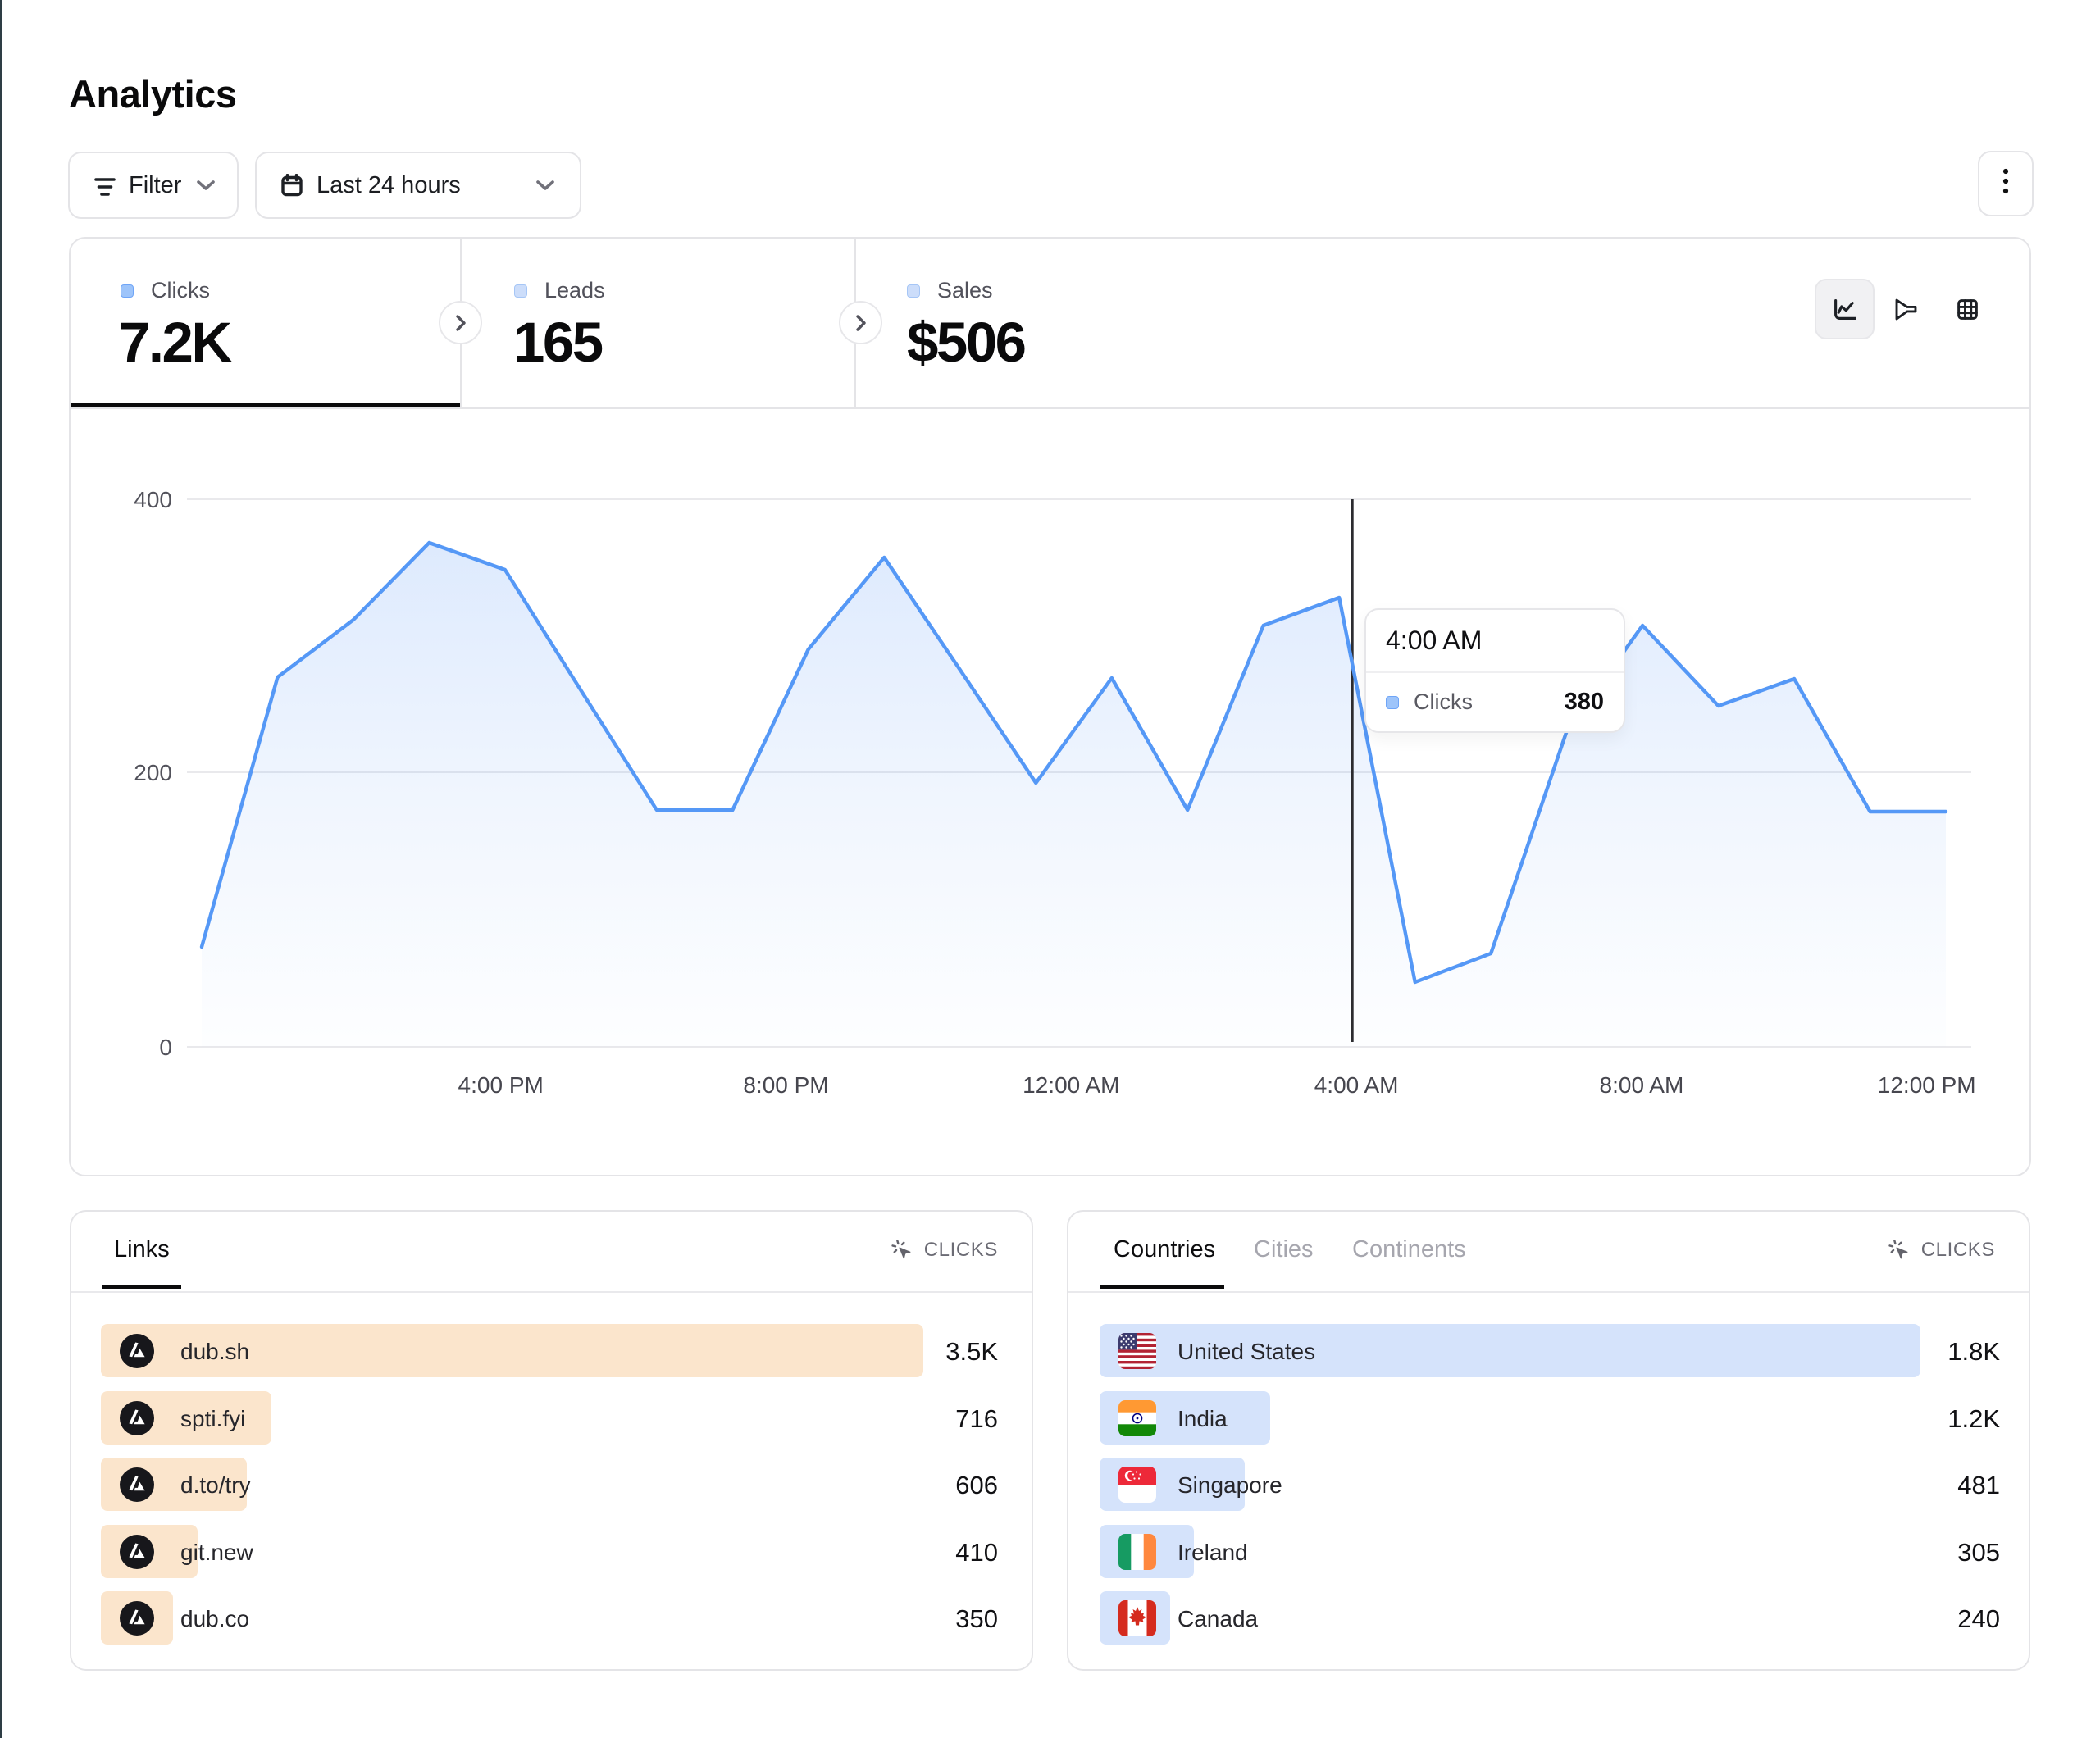  Describe the element at coordinates (501, 1085) in the screenshot. I see `svg-text: 4:00 PM` at that location.